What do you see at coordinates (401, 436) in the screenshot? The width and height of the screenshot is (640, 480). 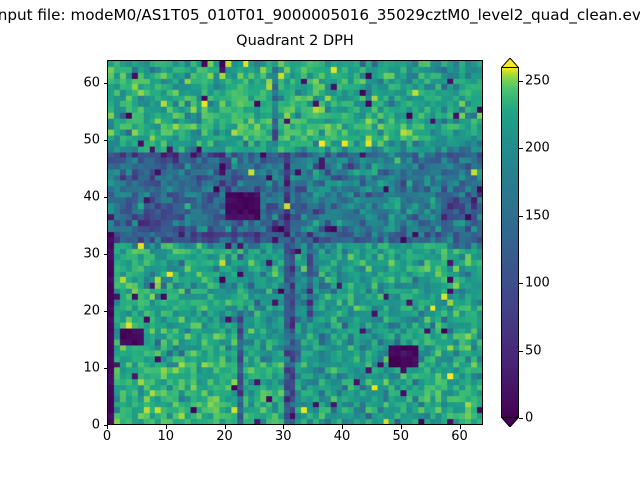 I see `x-tick-label: 50` at bounding box center [401, 436].